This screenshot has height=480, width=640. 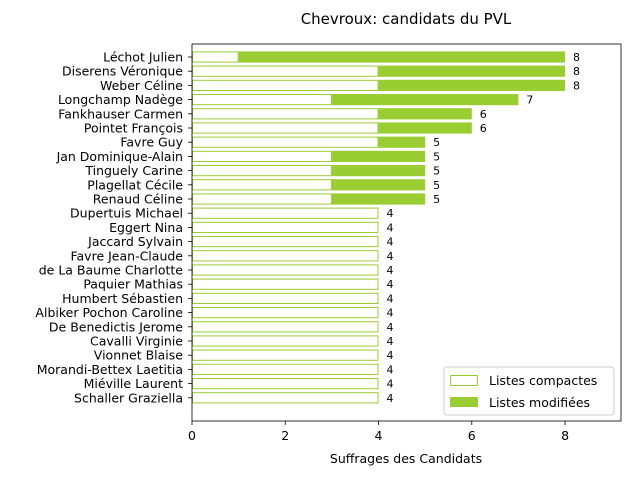 What do you see at coordinates (138, 199) in the screenshot?
I see `y-tick-label: Renaud Céline` at bounding box center [138, 199].